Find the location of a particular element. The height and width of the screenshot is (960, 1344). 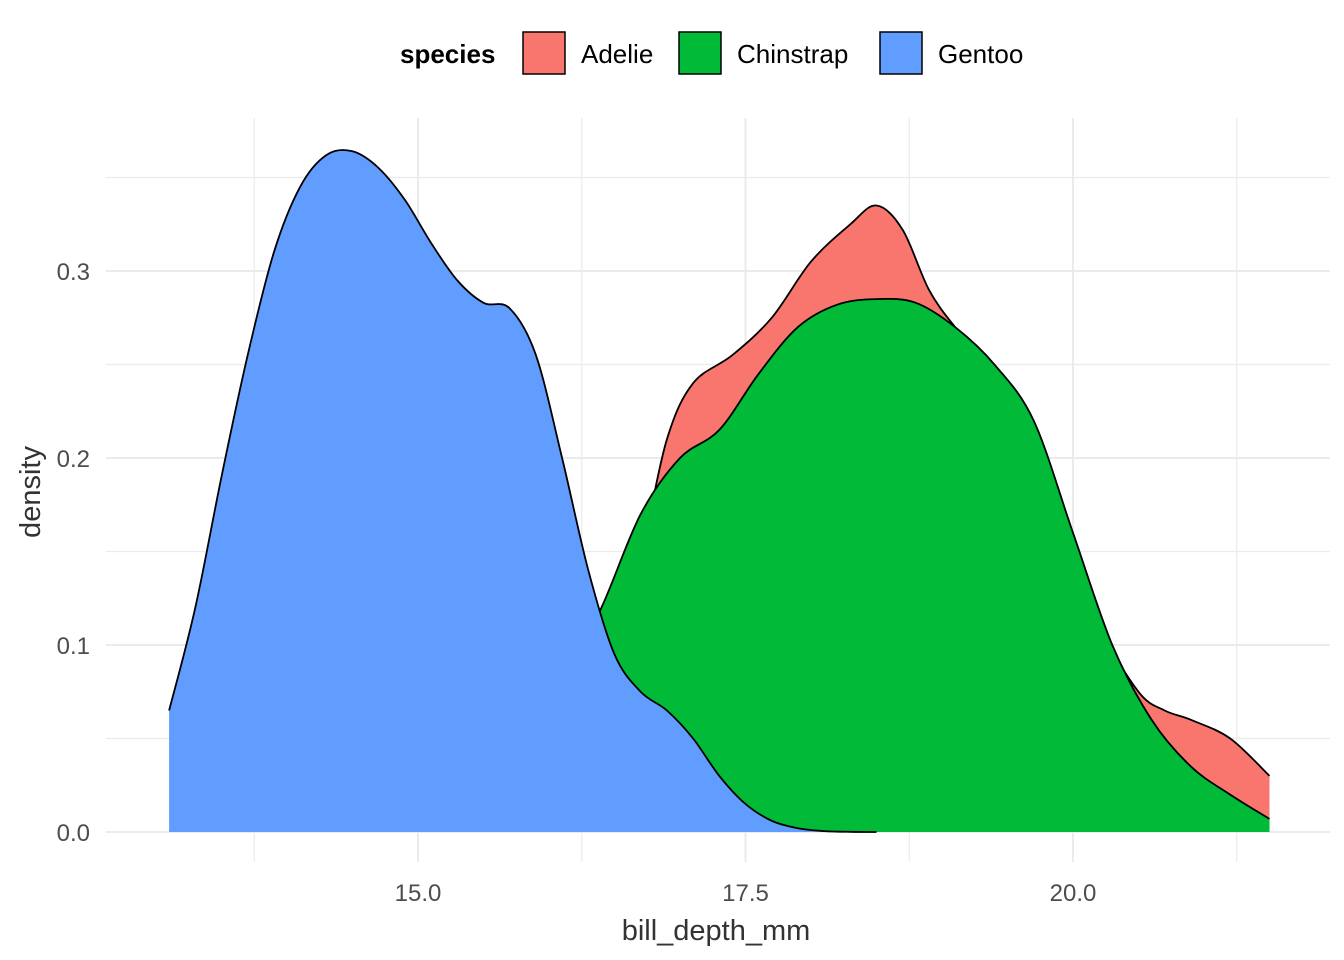

y-tick-label-3: 0.3 is located at coordinates (73, 272).